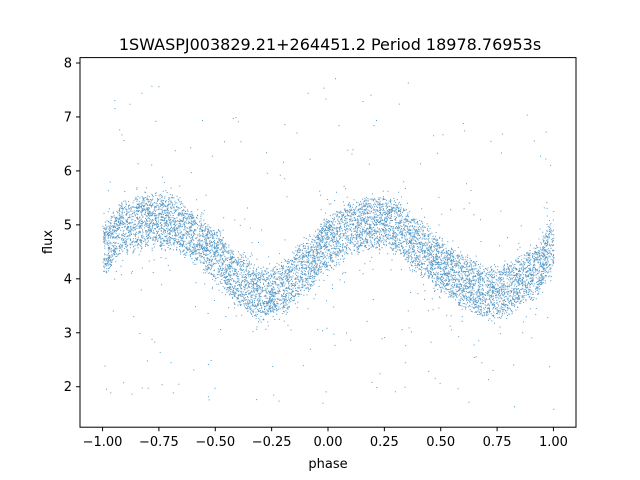  I want to click on y-axis: 2 3 4 5 6 7 8, so click(72, 225).